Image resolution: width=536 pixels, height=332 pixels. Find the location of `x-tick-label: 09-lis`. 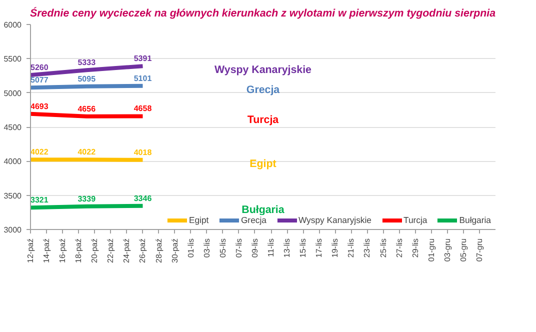

x-tick-label: 09-lis is located at coordinates (255, 248).